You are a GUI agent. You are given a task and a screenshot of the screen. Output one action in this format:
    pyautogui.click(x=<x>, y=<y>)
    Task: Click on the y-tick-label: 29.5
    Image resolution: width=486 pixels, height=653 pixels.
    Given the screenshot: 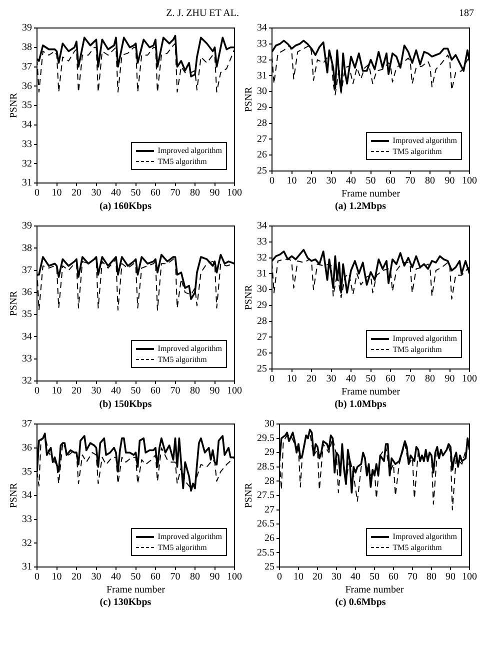 What is the action you would take?
    pyautogui.click(x=265, y=438)
    